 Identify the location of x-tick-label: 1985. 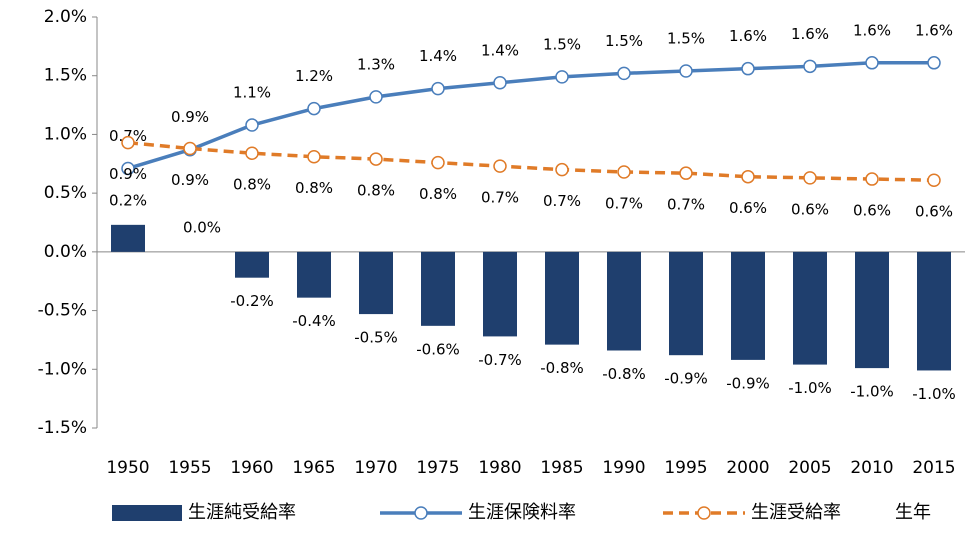
(561, 468).